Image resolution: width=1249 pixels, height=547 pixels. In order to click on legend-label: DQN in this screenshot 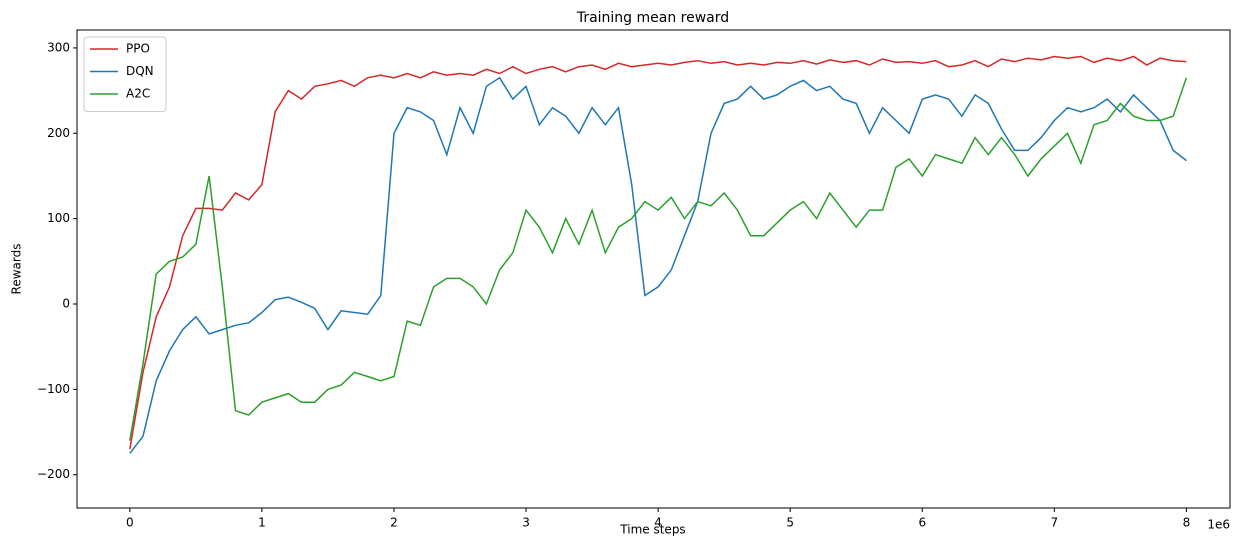, I will do `click(140, 71)`.